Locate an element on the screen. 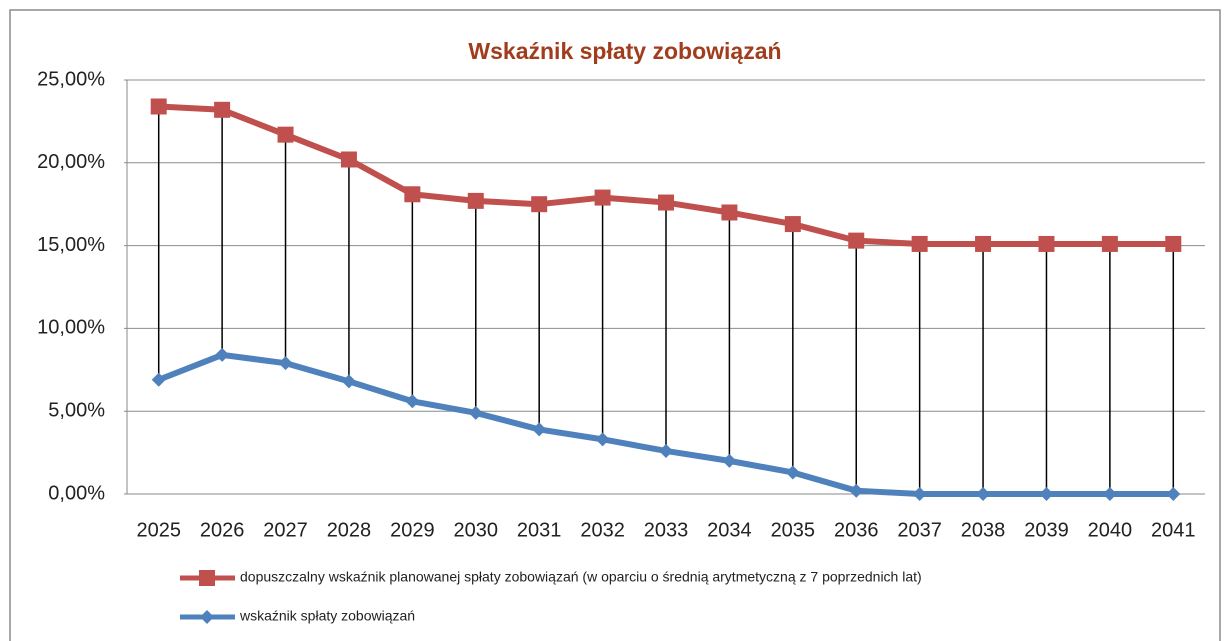 Image resolution: width=1229 pixels, height=641 pixels. y-tick-label: 25,00% is located at coordinates (71, 79).